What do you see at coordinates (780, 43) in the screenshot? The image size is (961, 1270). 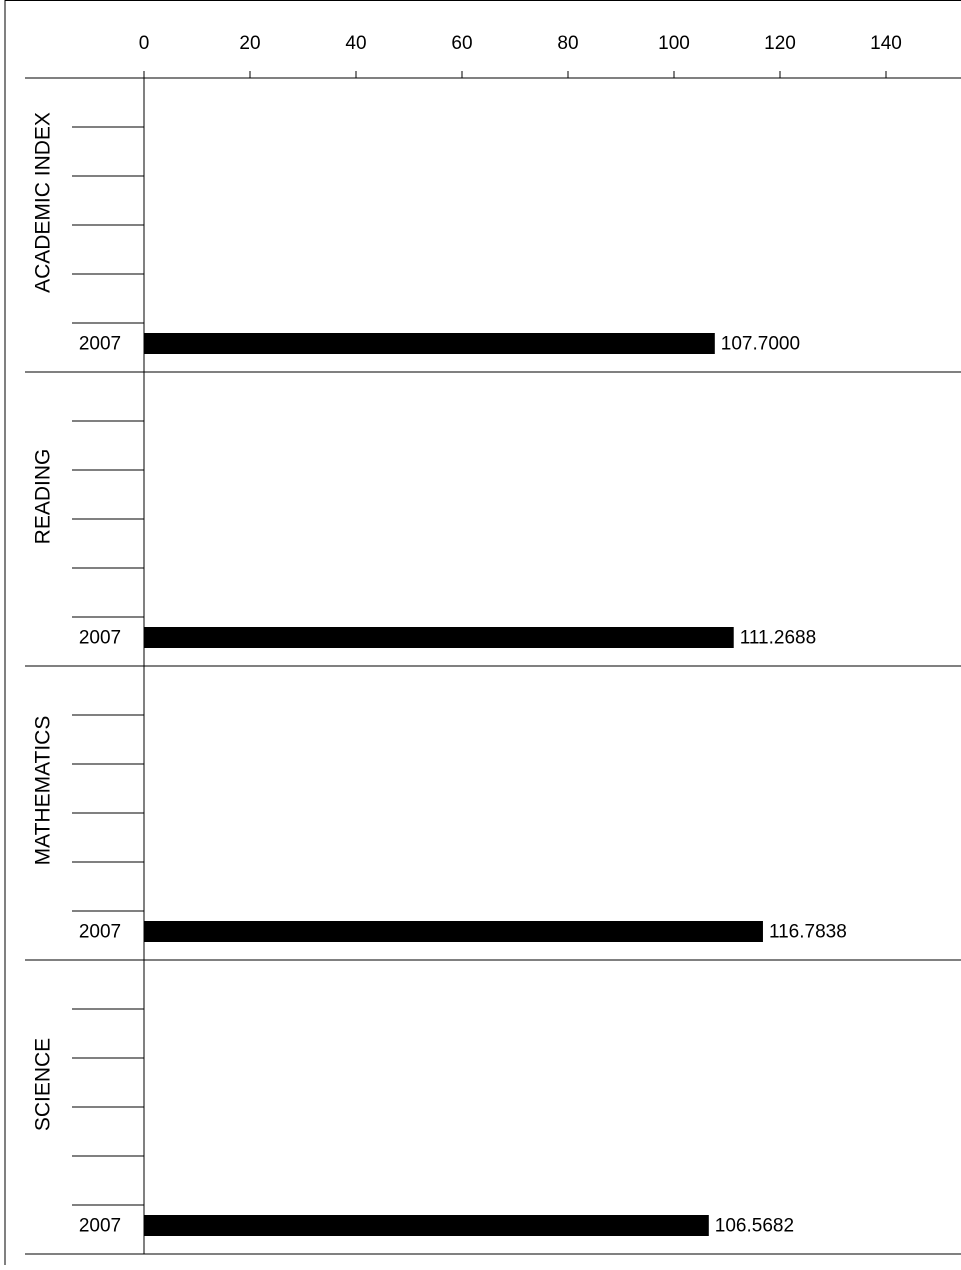 I see `x-tick-label: 120` at bounding box center [780, 43].